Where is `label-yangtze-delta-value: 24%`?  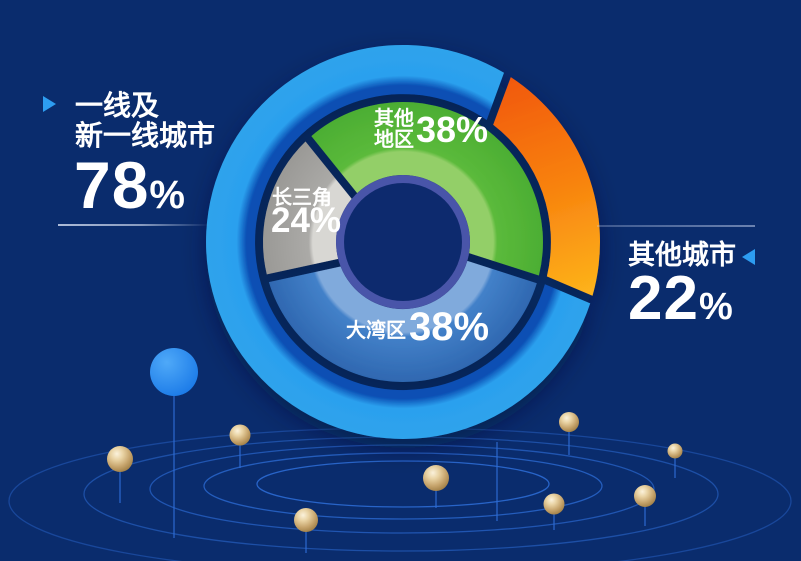 label-yangtze-delta-value: 24% is located at coordinates (306, 220).